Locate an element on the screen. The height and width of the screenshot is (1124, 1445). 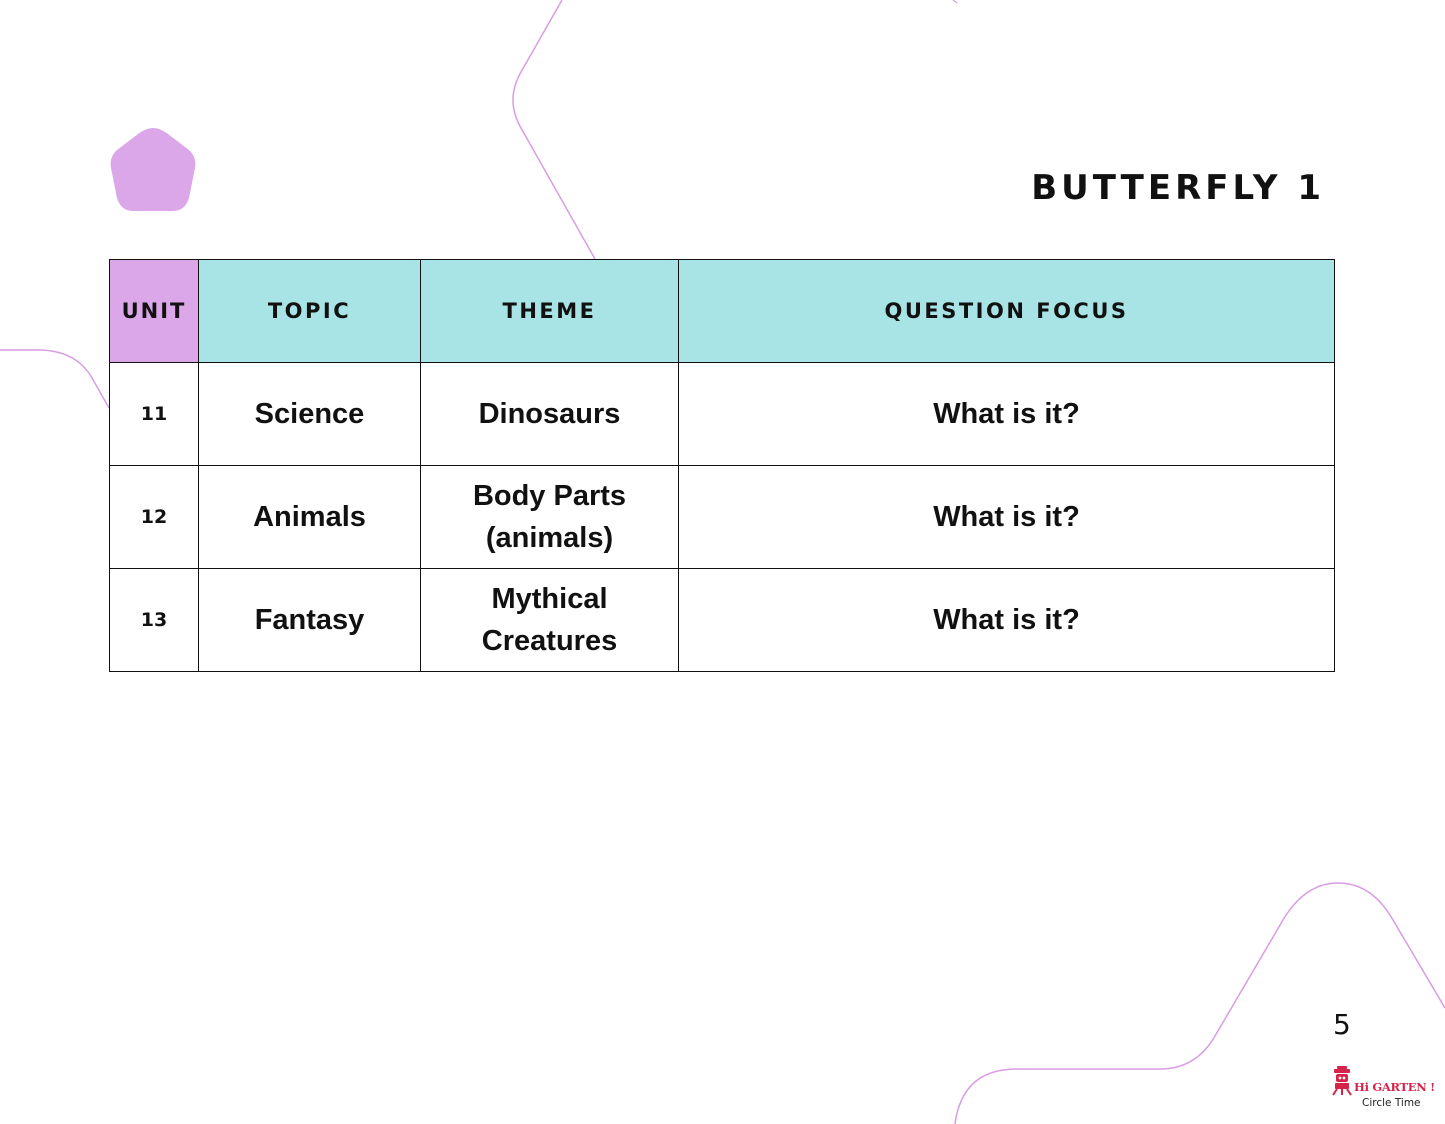
unit-cell: 13 is located at coordinates (154, 620).